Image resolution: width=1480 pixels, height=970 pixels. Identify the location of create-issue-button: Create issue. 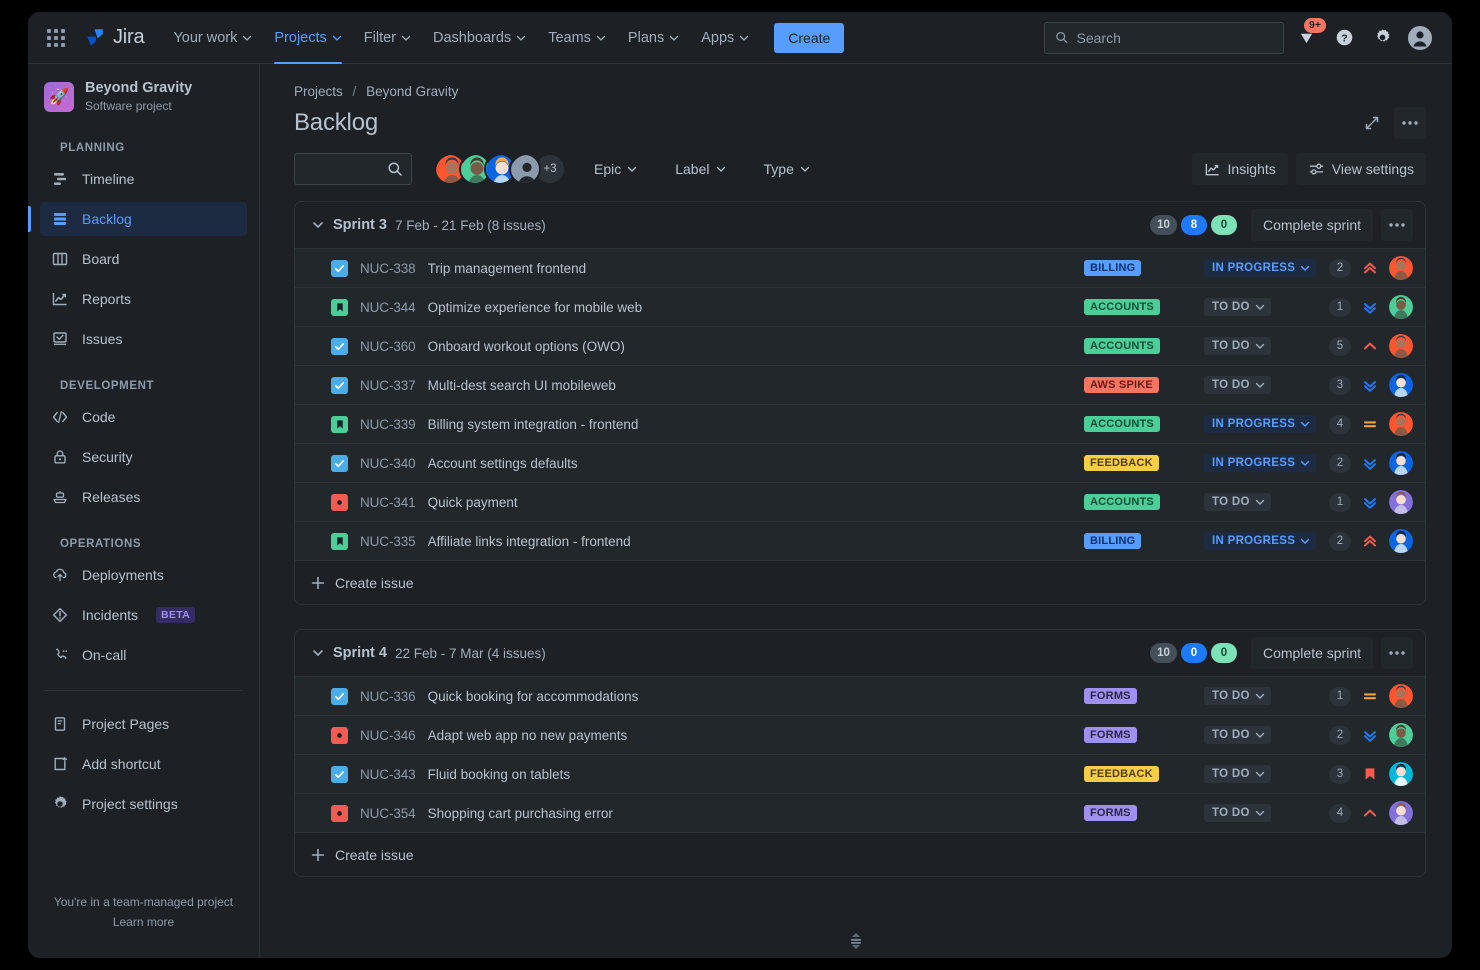
(860, 582).